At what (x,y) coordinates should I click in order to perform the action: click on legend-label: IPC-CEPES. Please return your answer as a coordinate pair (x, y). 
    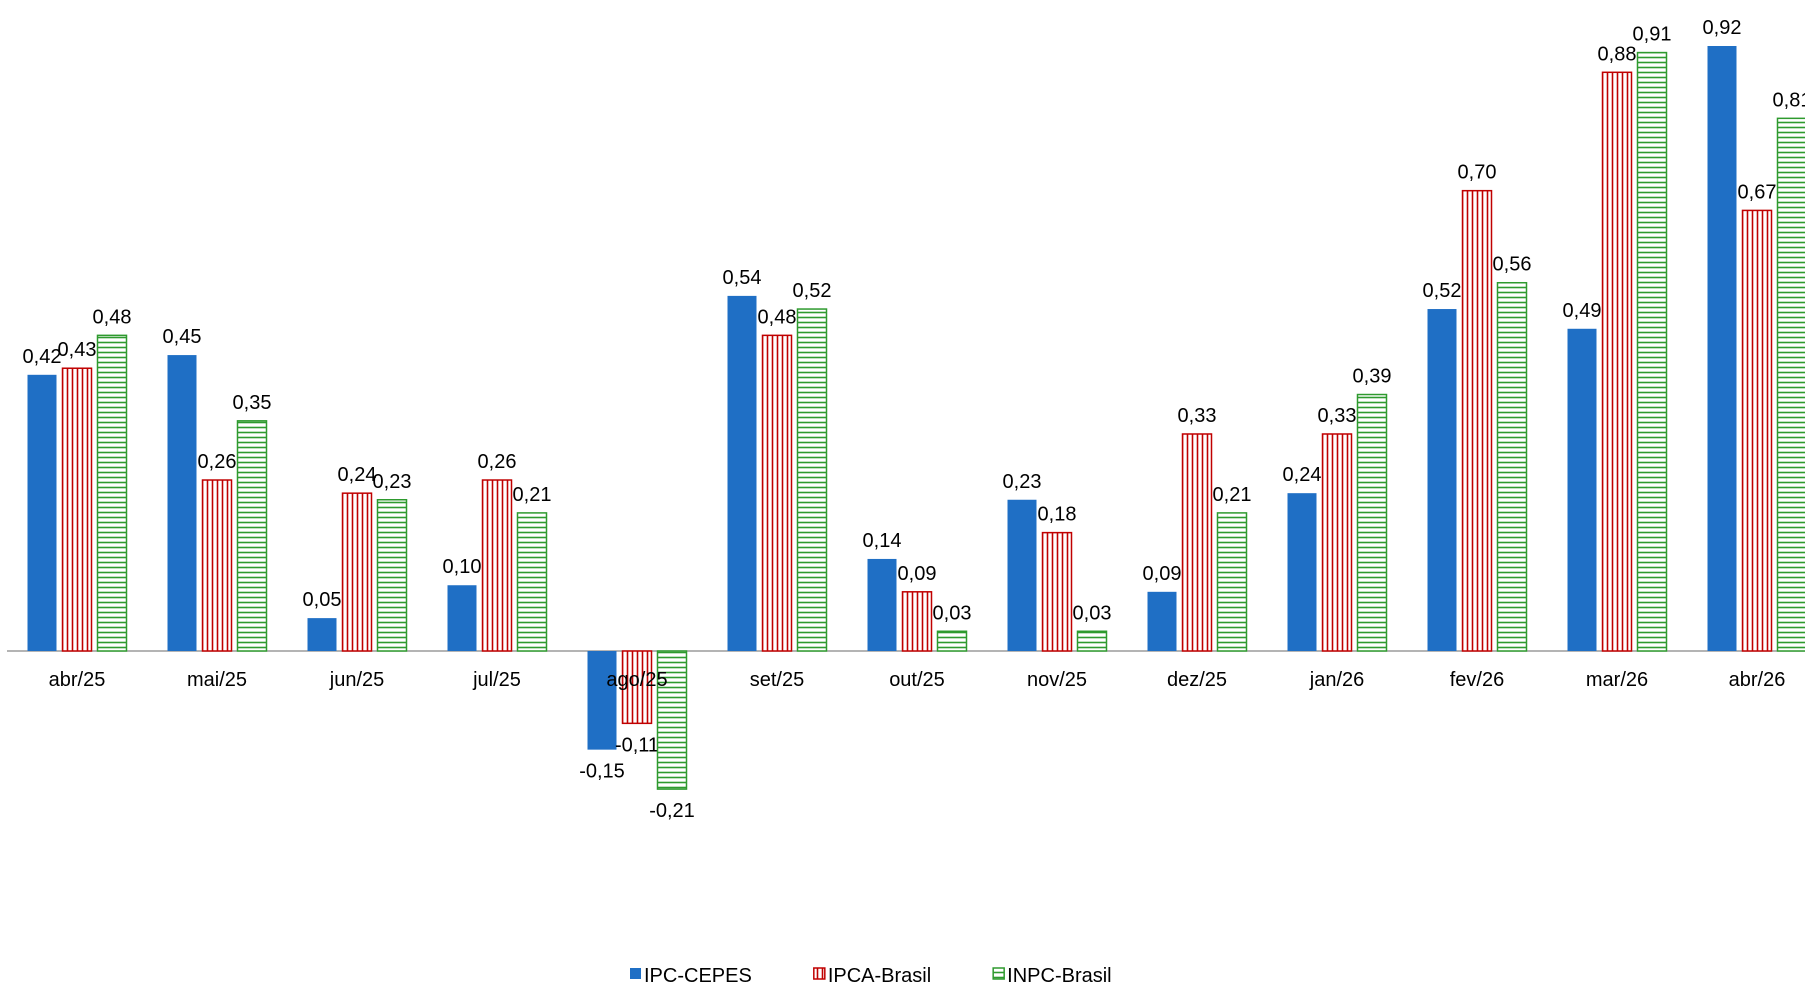
    Looking at the image, I should click on (698, 976).